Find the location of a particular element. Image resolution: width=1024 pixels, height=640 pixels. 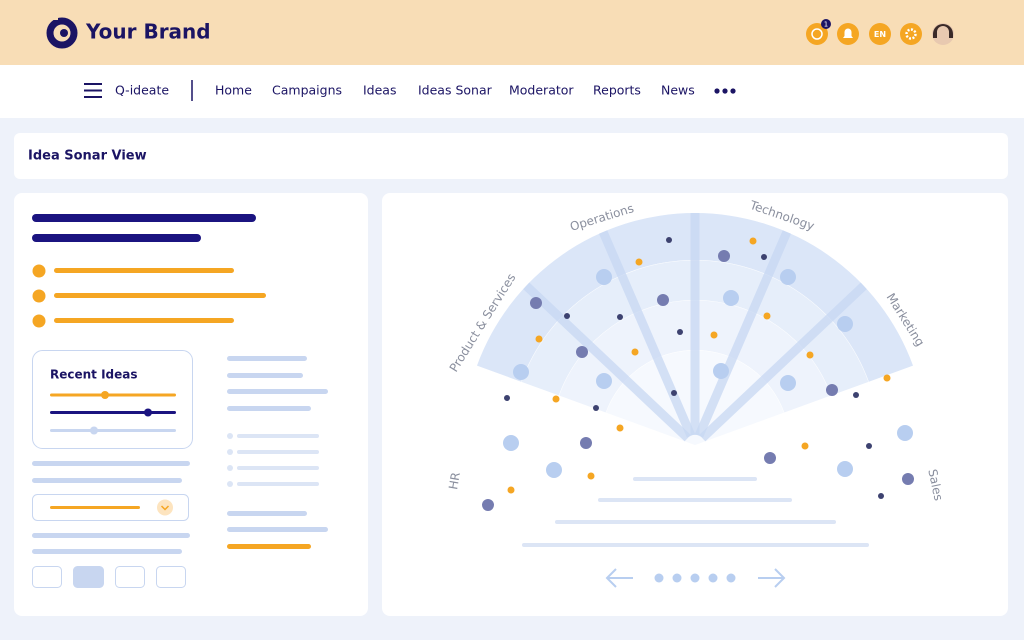

sonar-ring is located at coordinates (695, 328).